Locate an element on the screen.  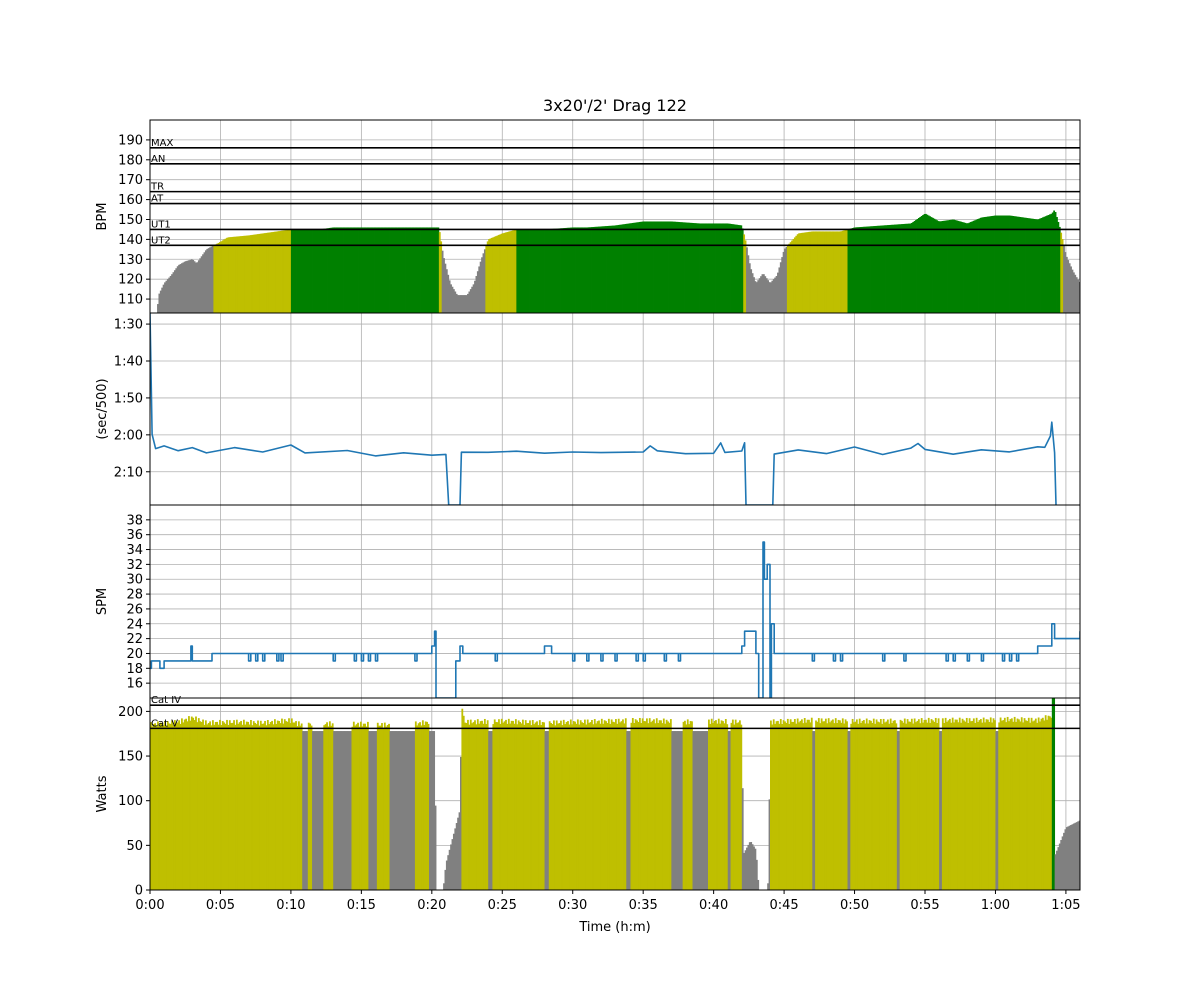
power-ytick-label: 0 is located at coordinates (139, 891).